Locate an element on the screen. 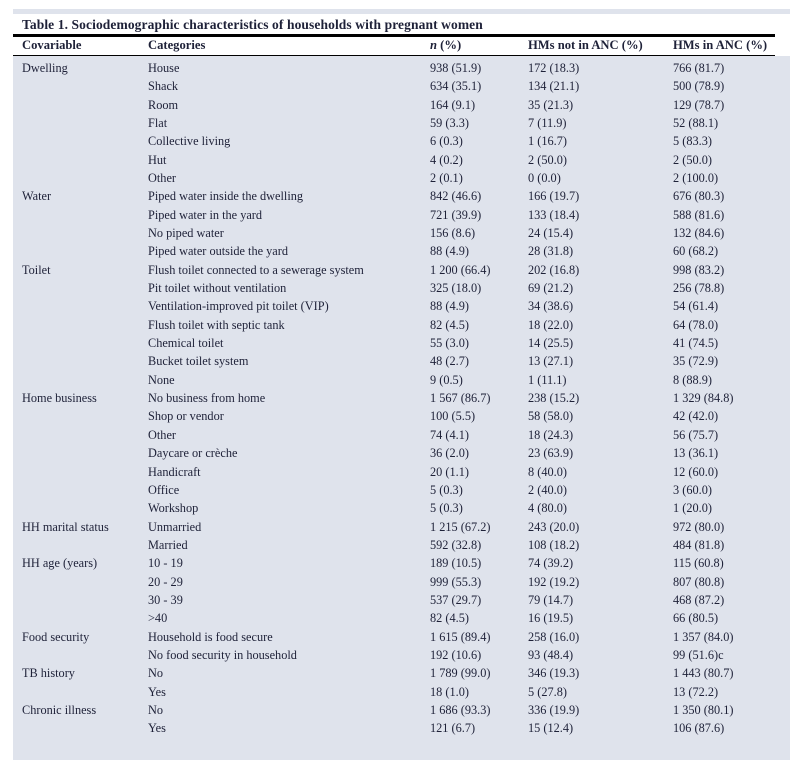 The image size is (790, 763). not-anc-cell: 202 (16.8) is located at coordinates (554, 269).